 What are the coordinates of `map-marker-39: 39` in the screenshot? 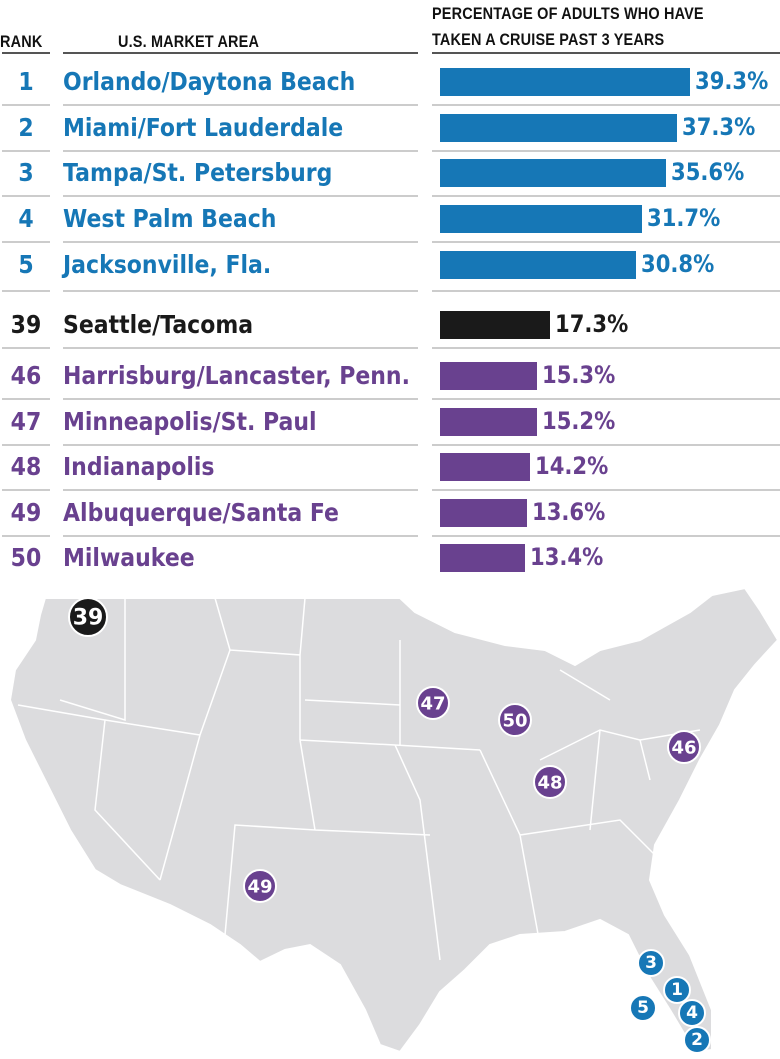 It's located at (88, 617).